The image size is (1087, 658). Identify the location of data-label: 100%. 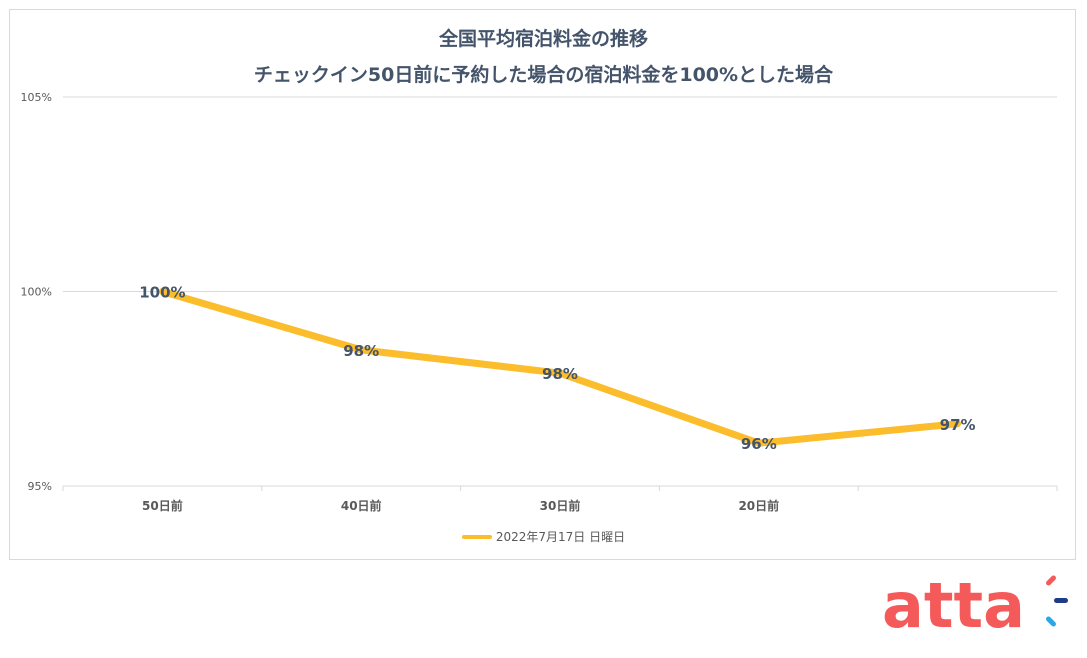
(162, 293).